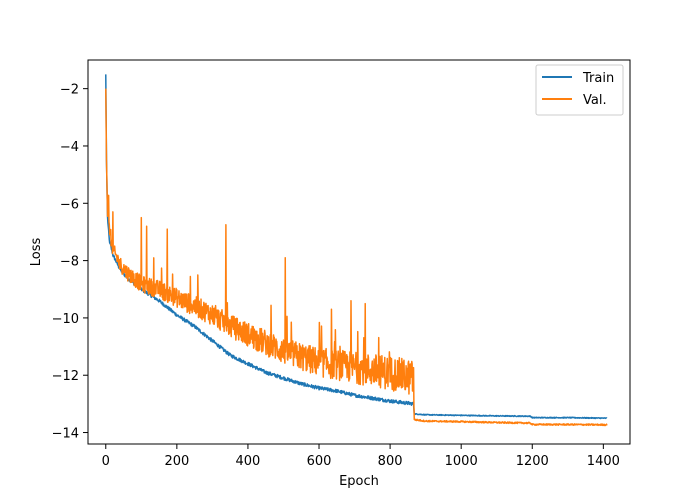 Image resolution: width=700 pixels, height=500 pixels. What do you see at coordinates (595, 100) in the screenshot?
I see `legend-label-val: Val.` at bounding box center [595, 100].